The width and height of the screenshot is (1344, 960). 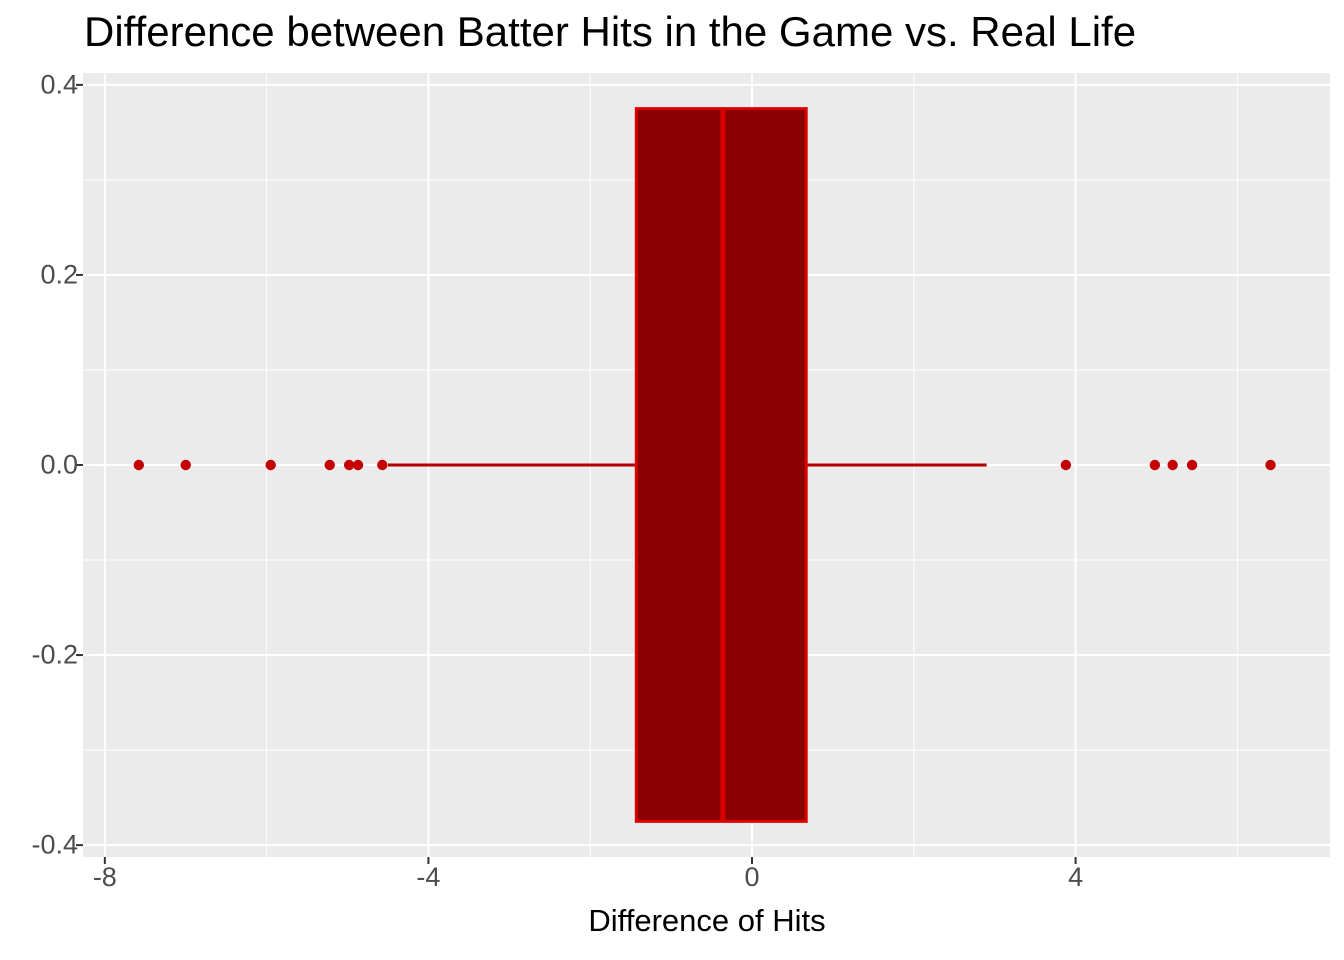 What do you see at coordinates (1076, 877) in the screenshot?
I see `x-tick-label: 4` at bounding box center [1076, 877].